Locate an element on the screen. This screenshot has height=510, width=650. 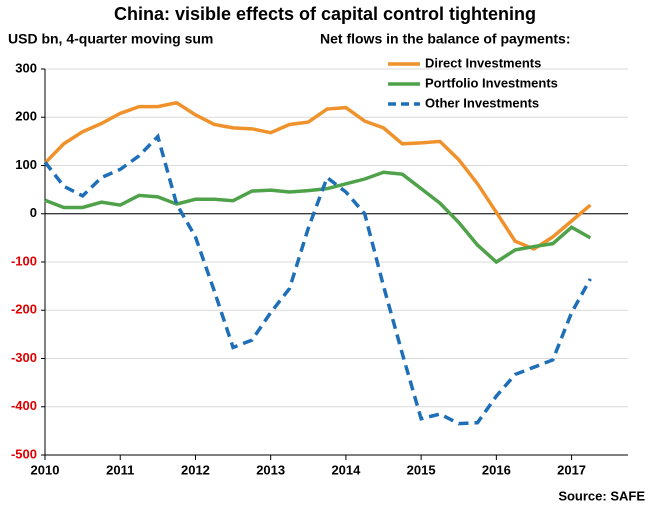
y-tick-label: -100 is located at coordinates (24, 260).